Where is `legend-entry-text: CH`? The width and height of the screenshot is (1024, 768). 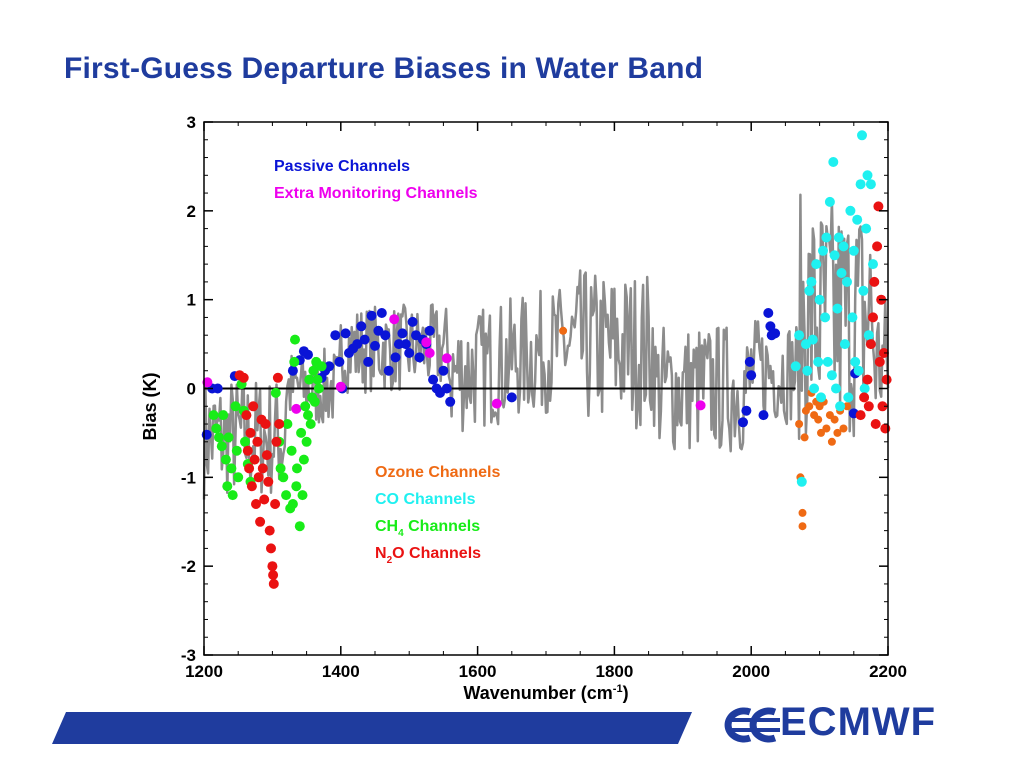
legend-entry-text: CH is located at coordinates (386, 526).